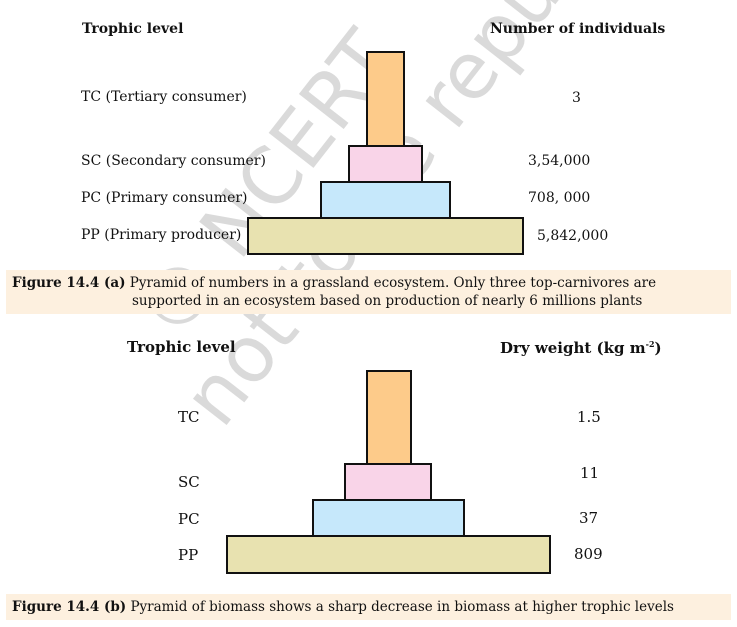  What do you see at coordinates (590, 473) in the screenshot?
I see `level-value: 11` at bounding box center [590, 473].